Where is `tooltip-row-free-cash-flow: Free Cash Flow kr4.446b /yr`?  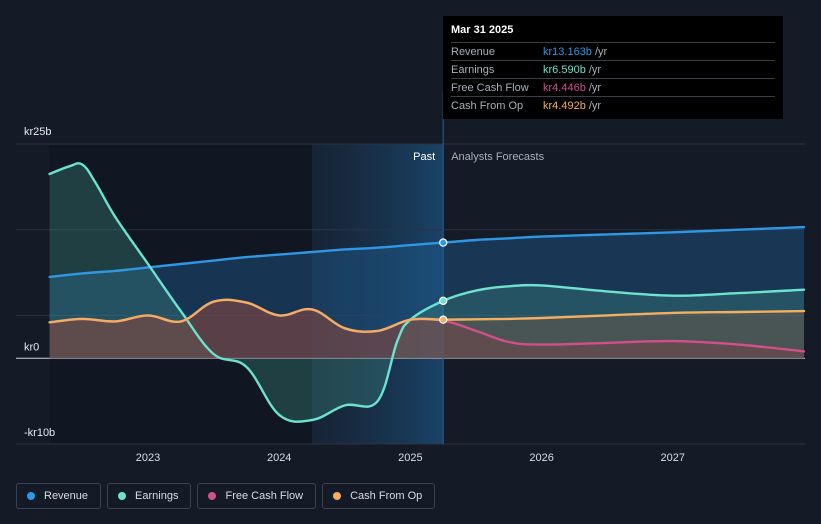 tooltip-row-free-cash-flow: Free Cash Flow kr4.446b /yr is located at coordinates (613, 87).